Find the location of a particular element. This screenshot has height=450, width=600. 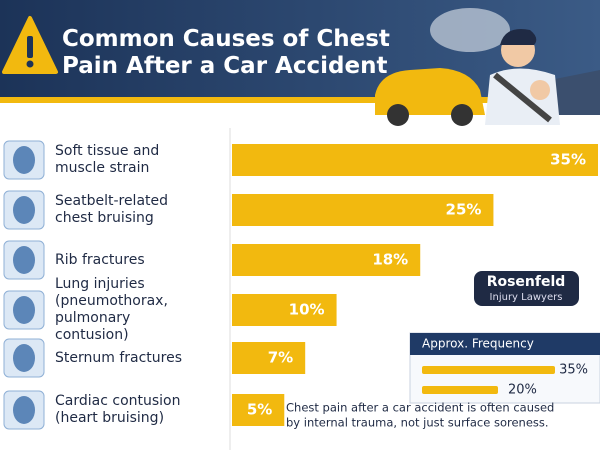

value-label: 10% is located at coordinates (307, 310).